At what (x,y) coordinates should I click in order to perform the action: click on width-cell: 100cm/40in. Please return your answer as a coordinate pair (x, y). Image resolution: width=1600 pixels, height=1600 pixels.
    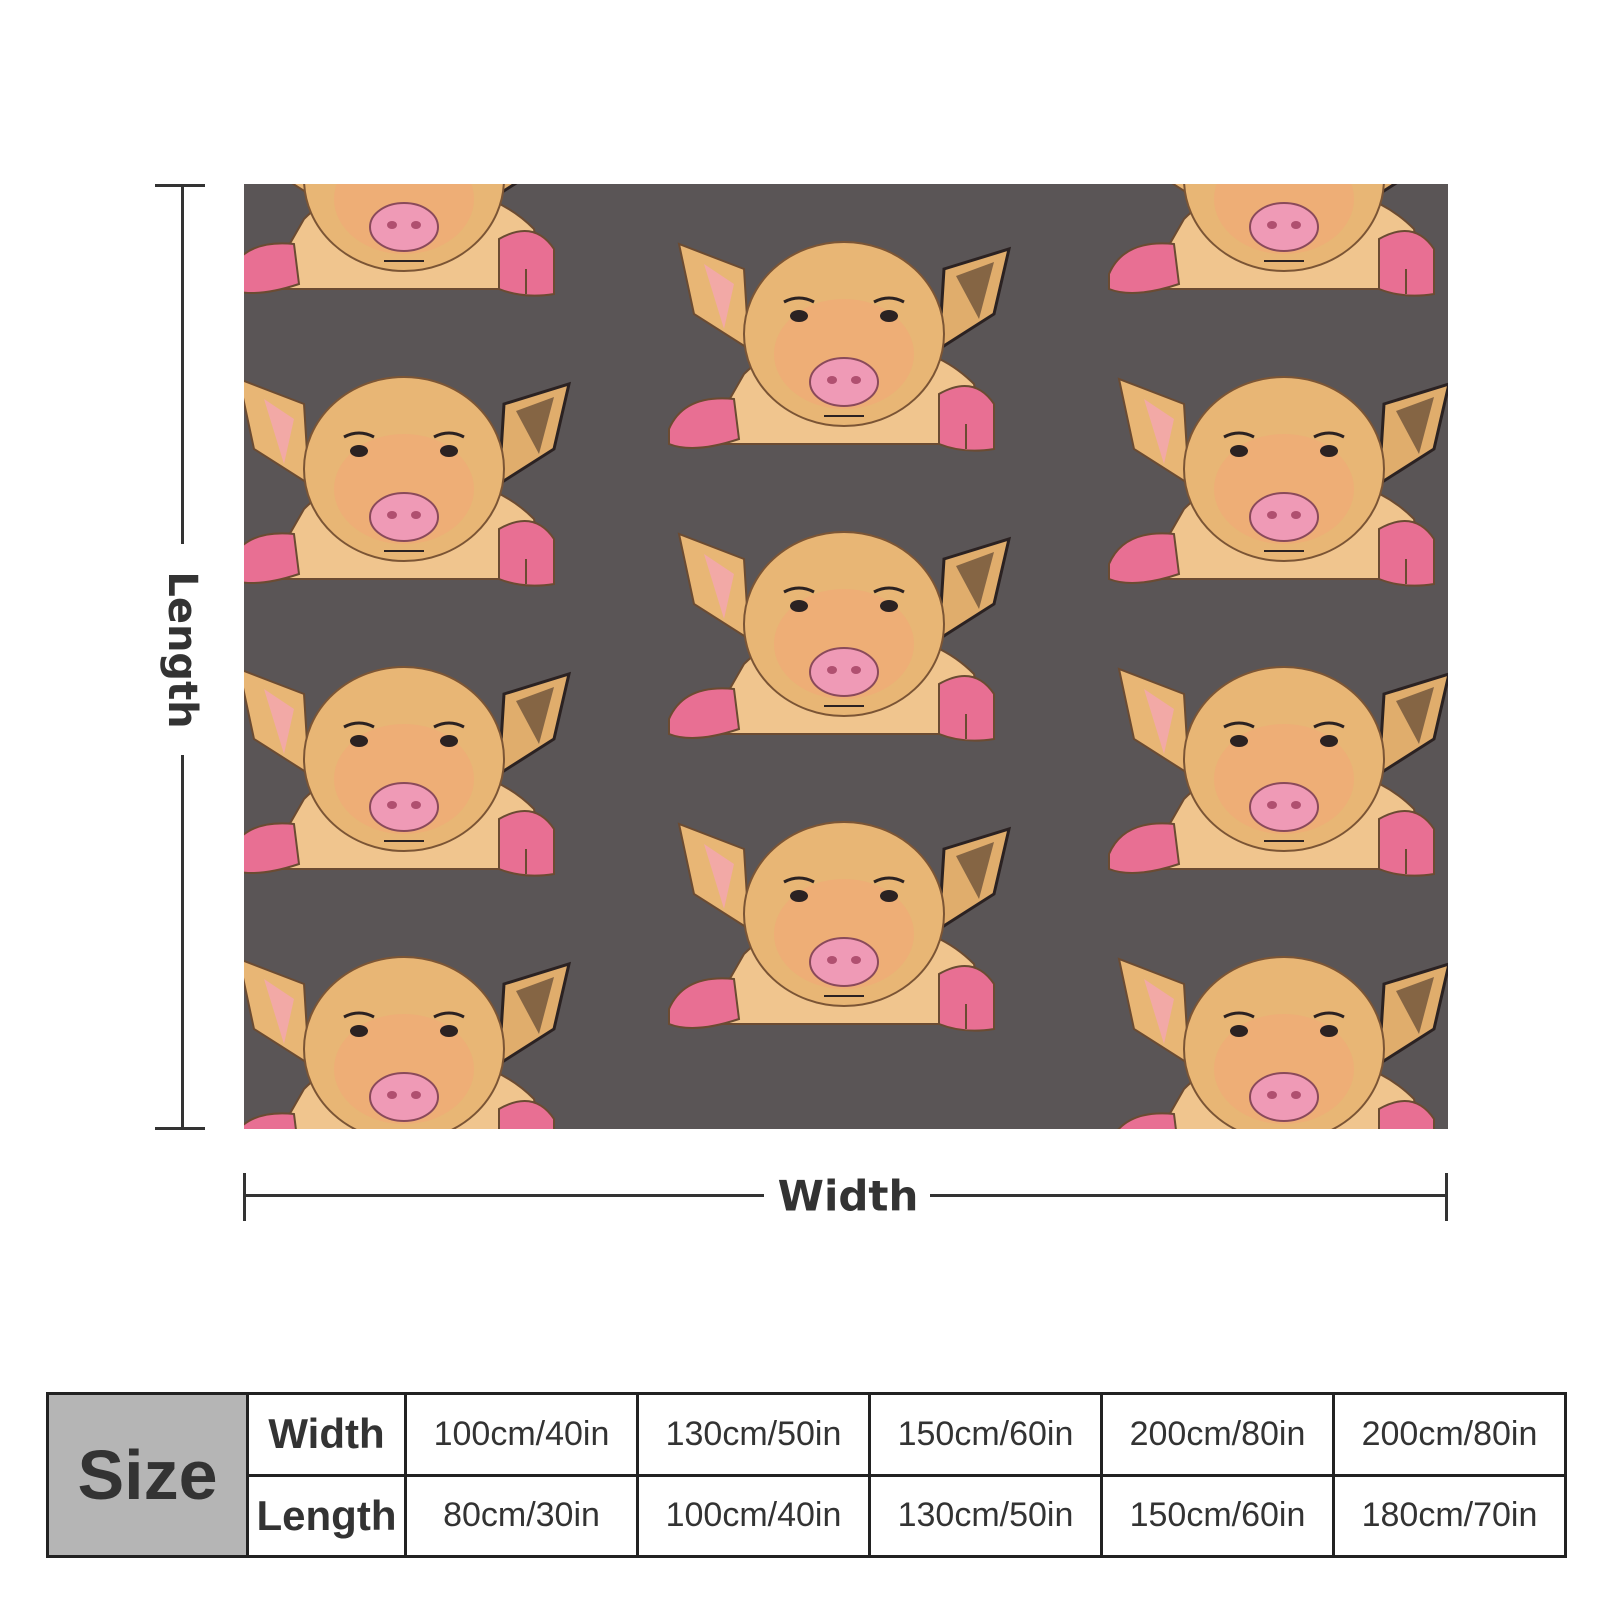
    Looking at the image, I should click on (521, 1434).